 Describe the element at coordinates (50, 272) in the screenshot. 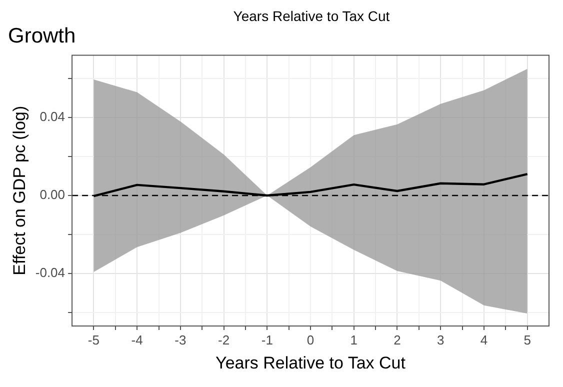

I see `y-tick-label: -0.04` at that location.